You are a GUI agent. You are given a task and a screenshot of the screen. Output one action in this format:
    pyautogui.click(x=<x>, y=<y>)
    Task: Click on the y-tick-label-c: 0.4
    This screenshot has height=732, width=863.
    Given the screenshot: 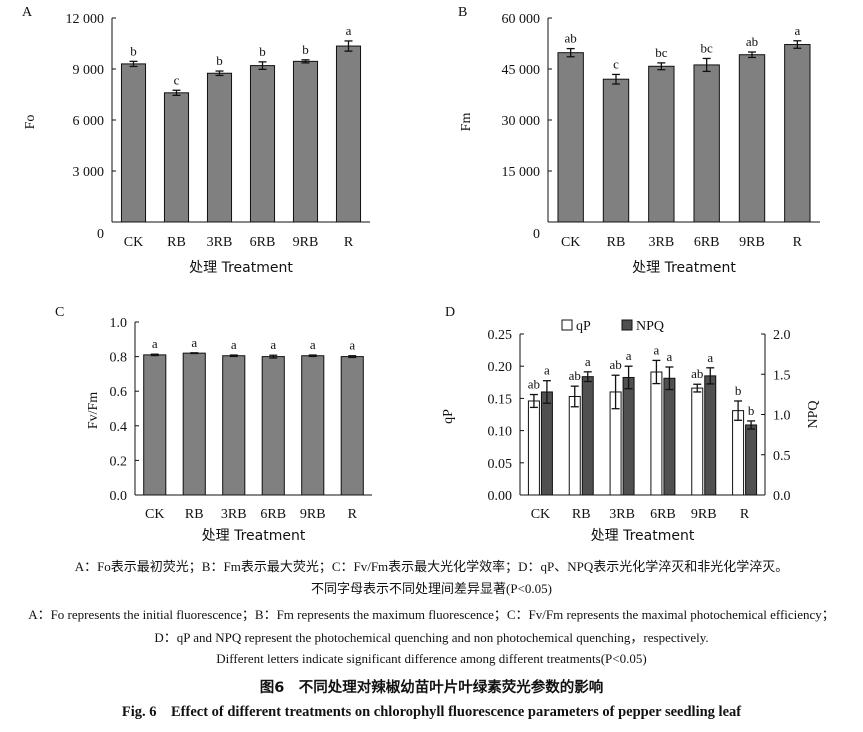 What is the action you would take?
    pyautogui.click(x=119, y=427)
    